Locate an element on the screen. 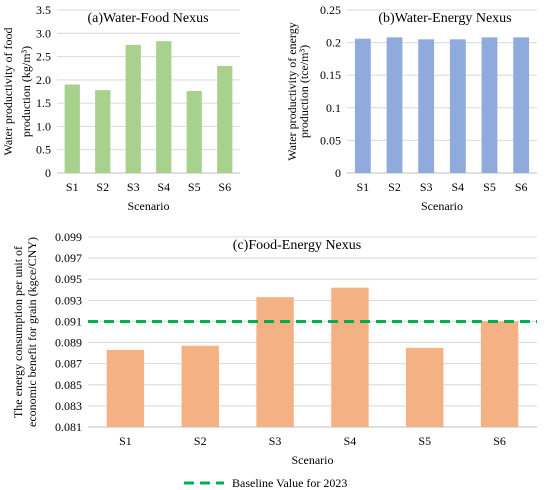  y-tick-label: 0.099 is located at coordinates (68, 237).